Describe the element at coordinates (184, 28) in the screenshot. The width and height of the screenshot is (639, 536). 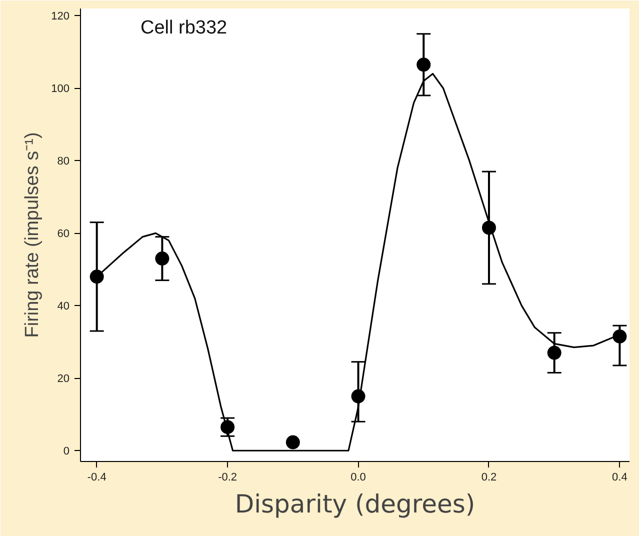
I see `text: Cell rb332` at that location.